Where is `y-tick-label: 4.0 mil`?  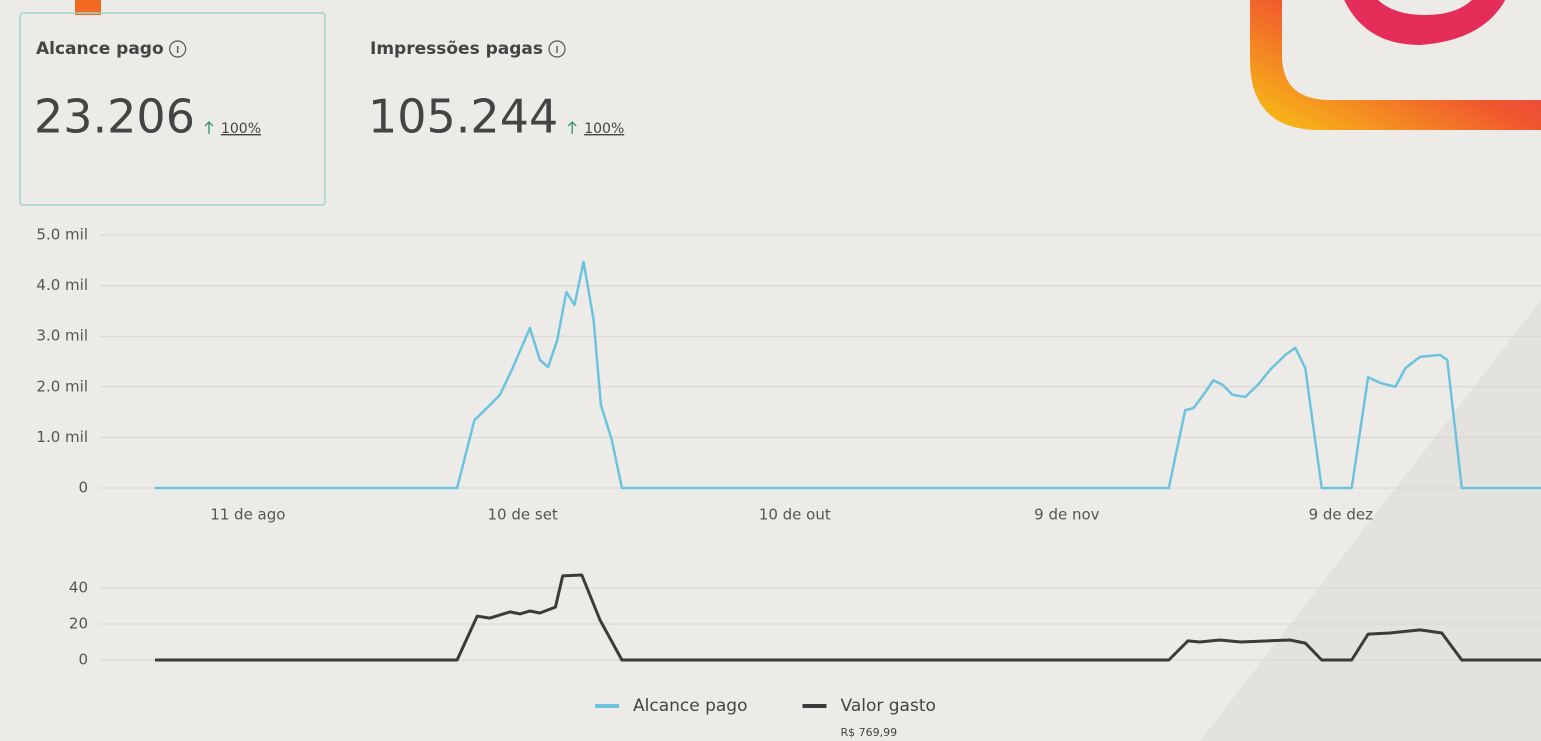
y-tick-label: 4.0 mil is located at coordinates (62, 285).